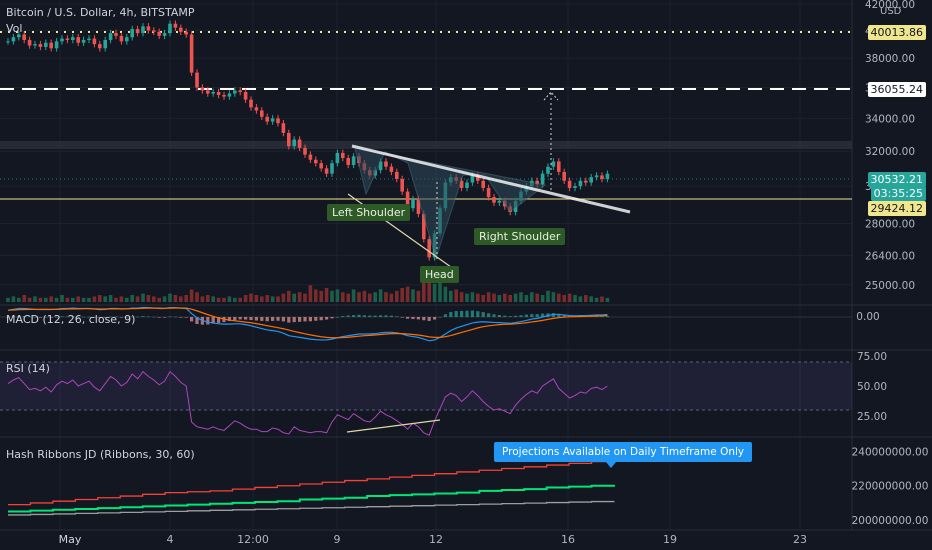 Image resolution: width=932 pixels, height=550 pixels. I want to click on price-axis-tick: 28000.00, so click(890, 224).